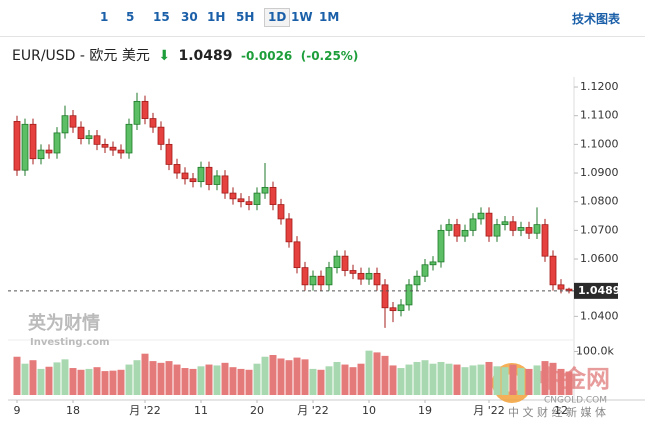 This screenshot has width=645, height=433. What do you see at coordinates (161, 17) in the screenshot?
I see `toolbar-button: 15` at bounding box center [161, 17].